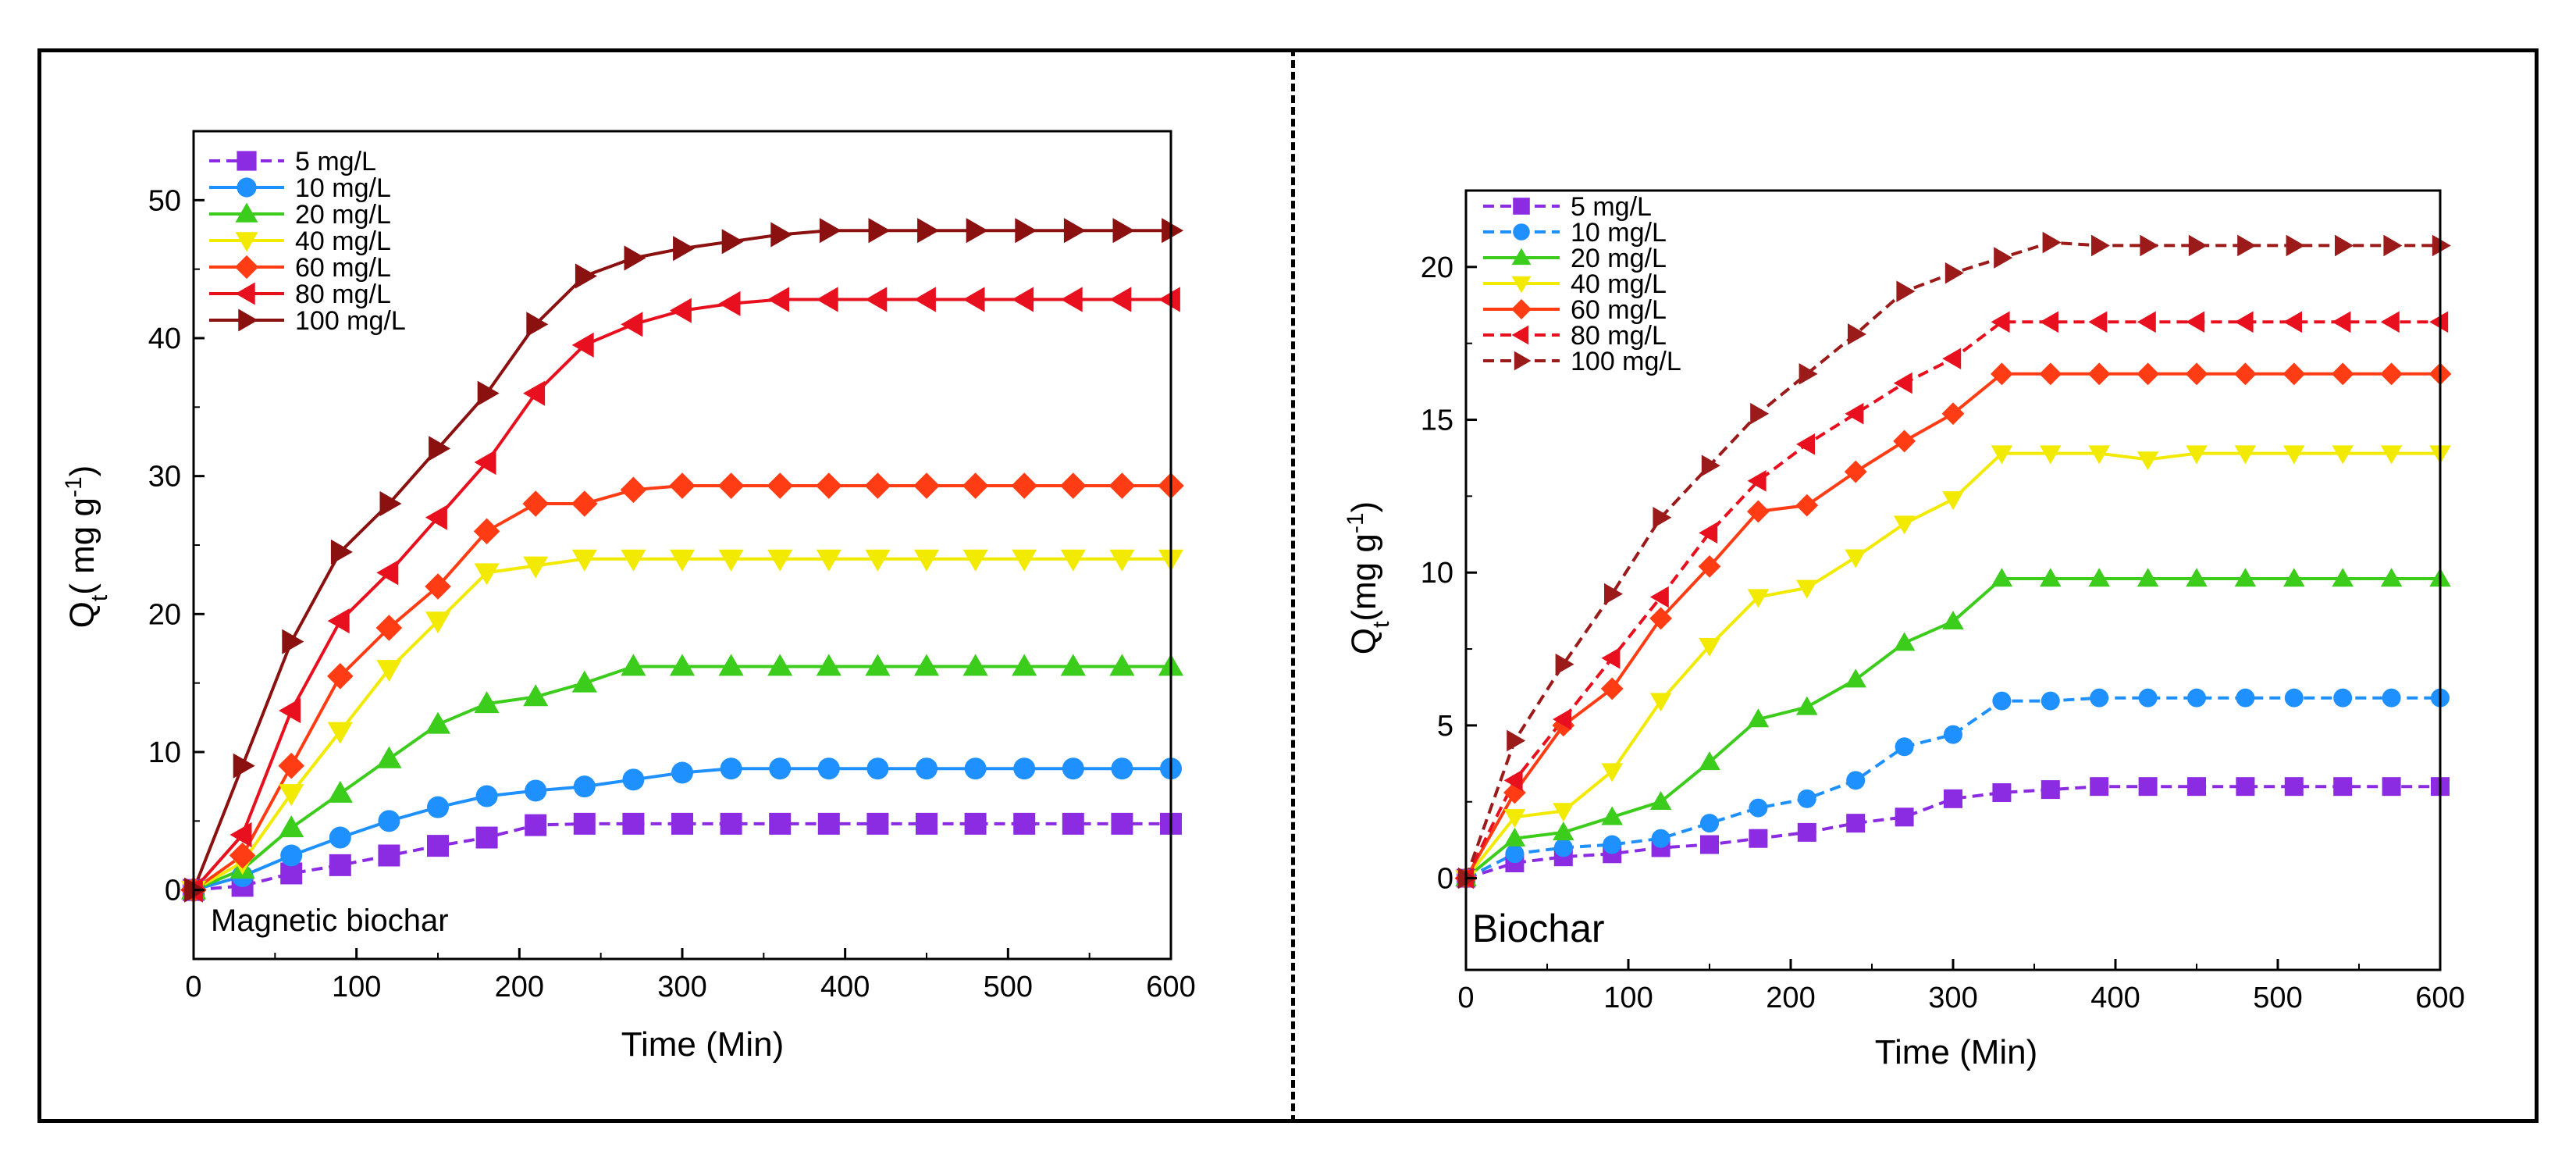  Describe the element at coordinates (1538, 928) in the screenshot. I see `panel-label: Biochar` at that location.